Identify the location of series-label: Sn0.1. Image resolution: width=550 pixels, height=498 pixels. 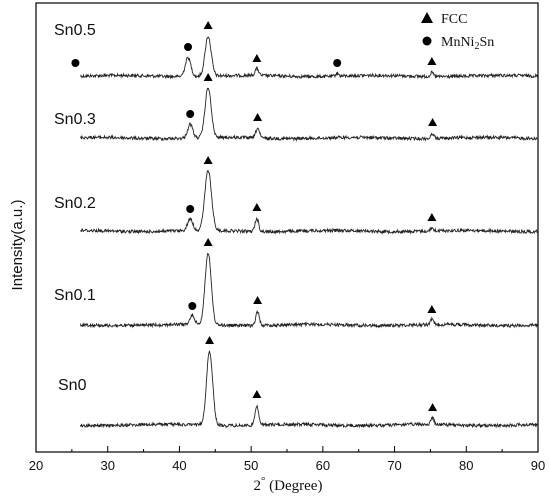
(75, 295).